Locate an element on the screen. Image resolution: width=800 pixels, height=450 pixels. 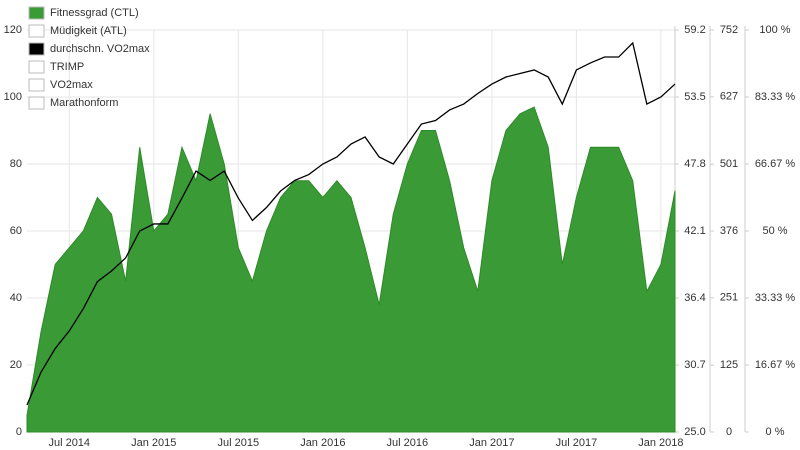
y3-tick-label: 125 is located at coordinates (729, 365).